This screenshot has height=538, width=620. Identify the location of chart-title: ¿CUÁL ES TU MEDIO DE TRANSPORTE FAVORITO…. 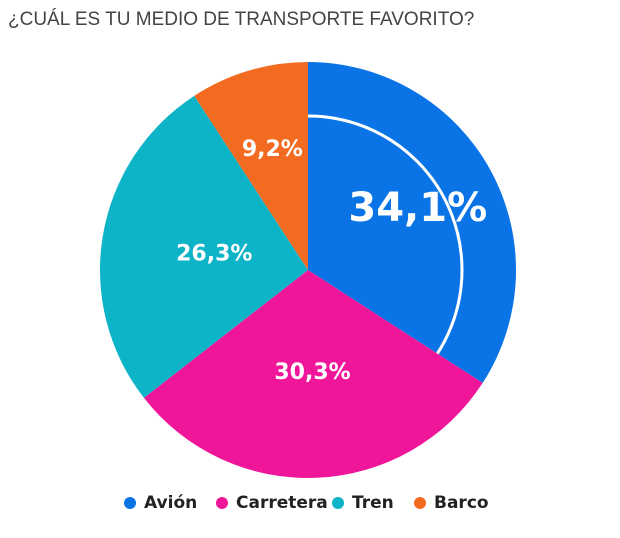
(241, 19).